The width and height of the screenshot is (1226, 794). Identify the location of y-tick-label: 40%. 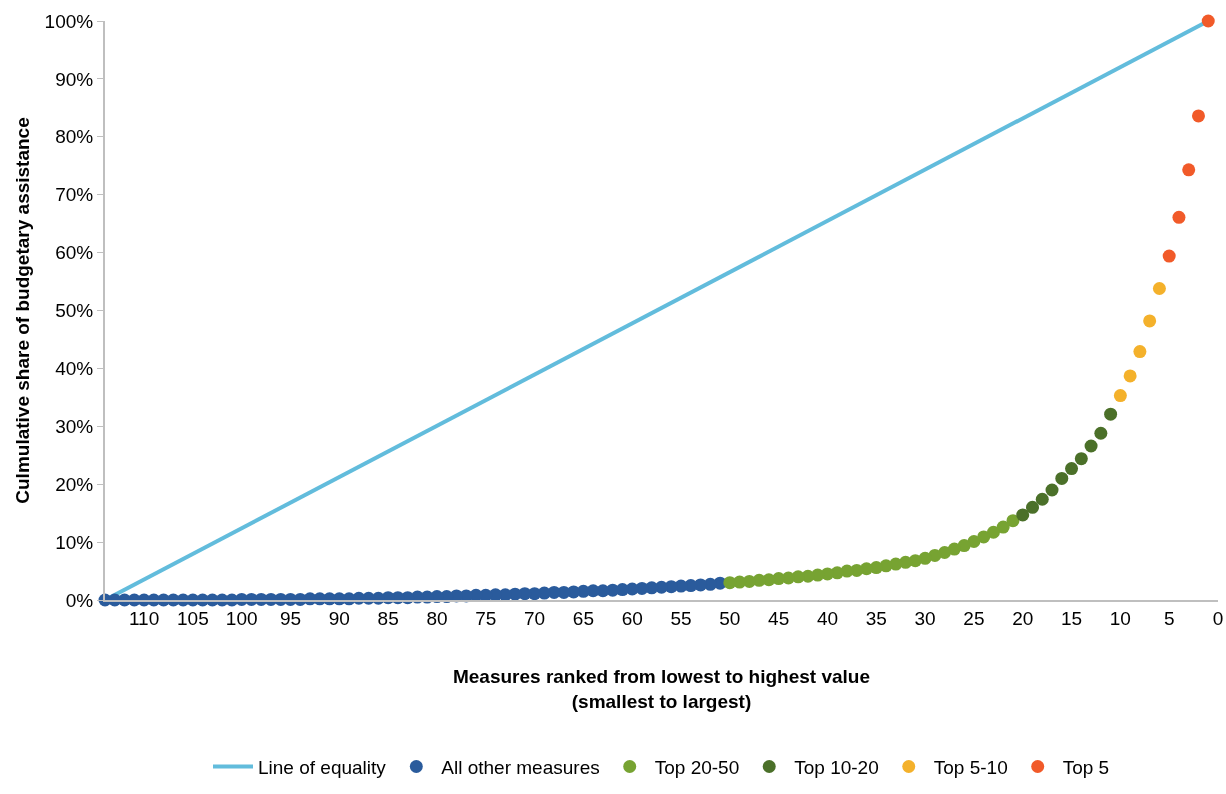
(74, 369).